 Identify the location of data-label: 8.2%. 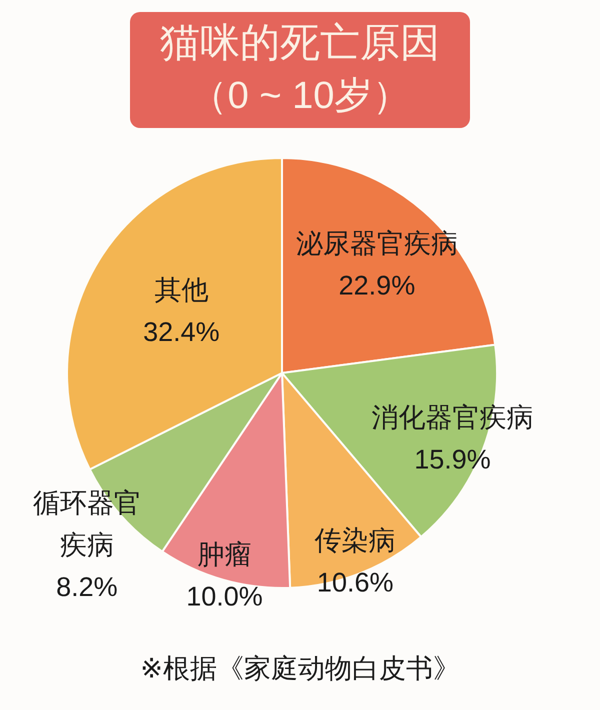
(87, 587).